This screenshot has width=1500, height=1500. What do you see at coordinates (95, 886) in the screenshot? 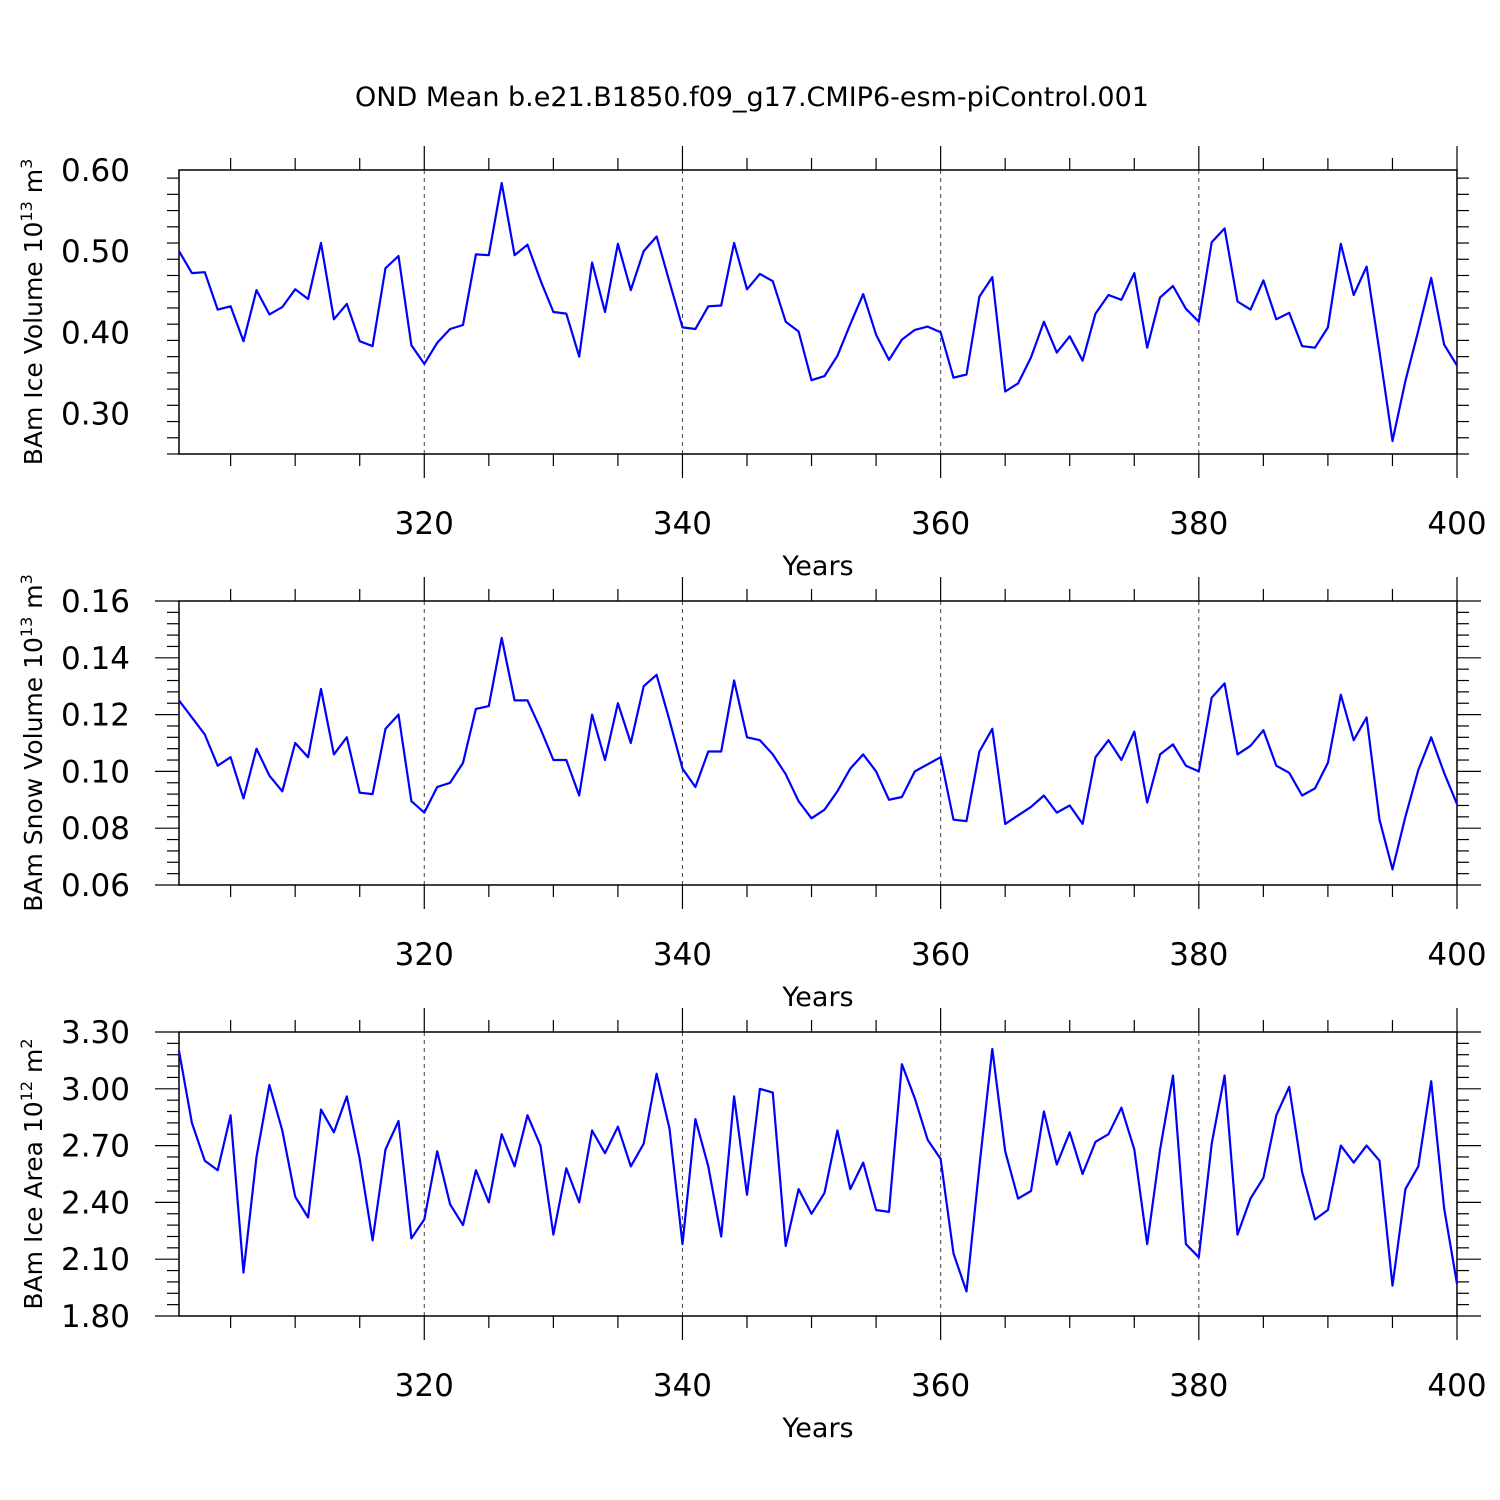
I see `y-tick-label: 0.06` at bounding box center [95, 886].